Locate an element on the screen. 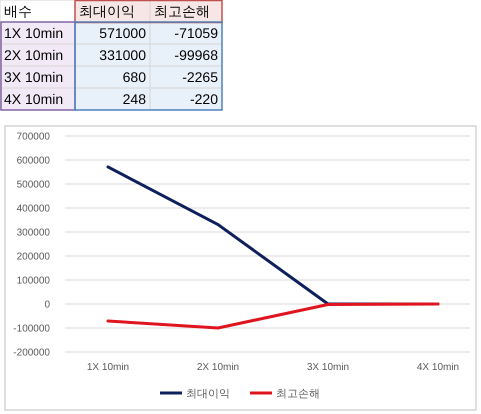  text: 680 is located at coordinates (134, 77).